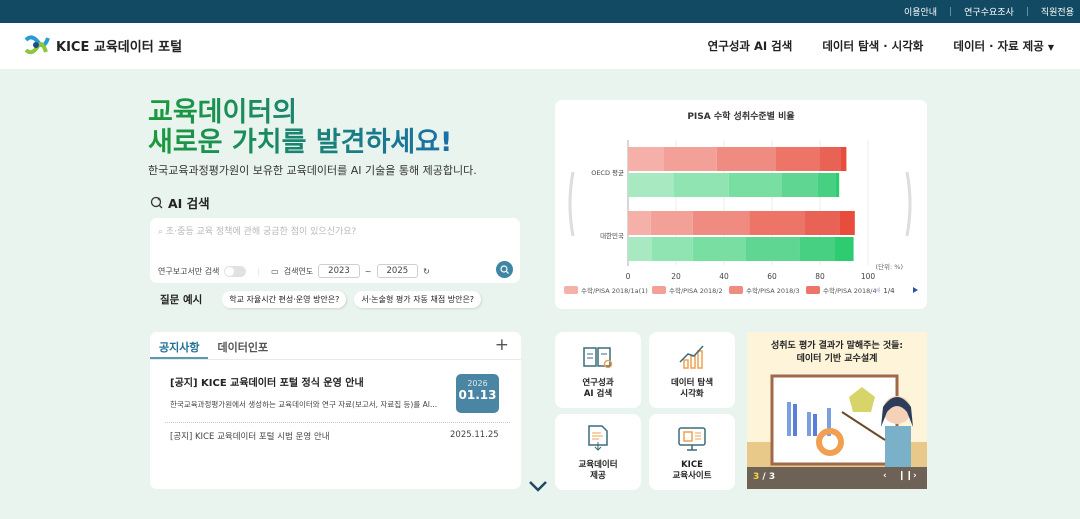 The image size is (1080, 519). What do you see at coordinates (294, 271) in the screenshot?
I see `search-options: 연구보고서만 검색 | ▭ 검색연도 2023 ~ 2025 ↻` at bounding box center [294, 271].